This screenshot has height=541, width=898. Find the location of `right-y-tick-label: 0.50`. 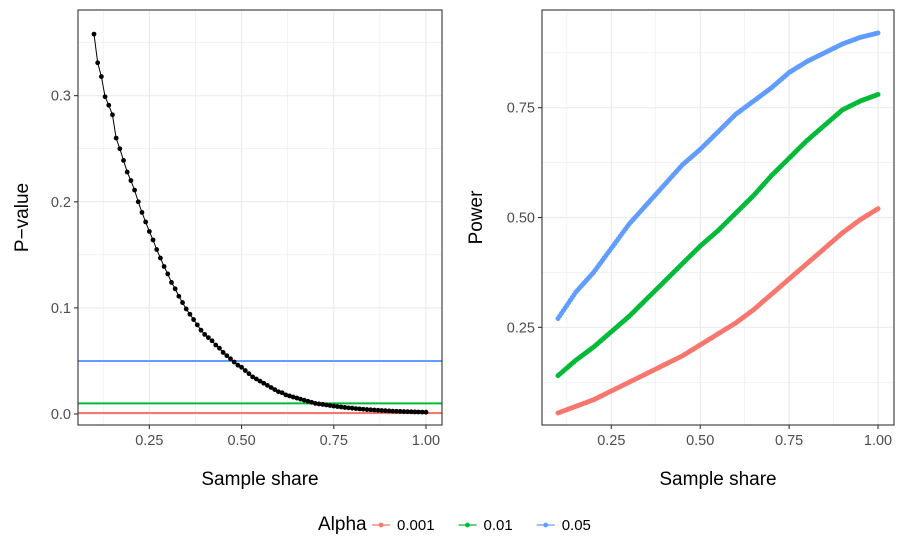

right-y-tick-label: 0.50 is located at coordinates (521, 219).